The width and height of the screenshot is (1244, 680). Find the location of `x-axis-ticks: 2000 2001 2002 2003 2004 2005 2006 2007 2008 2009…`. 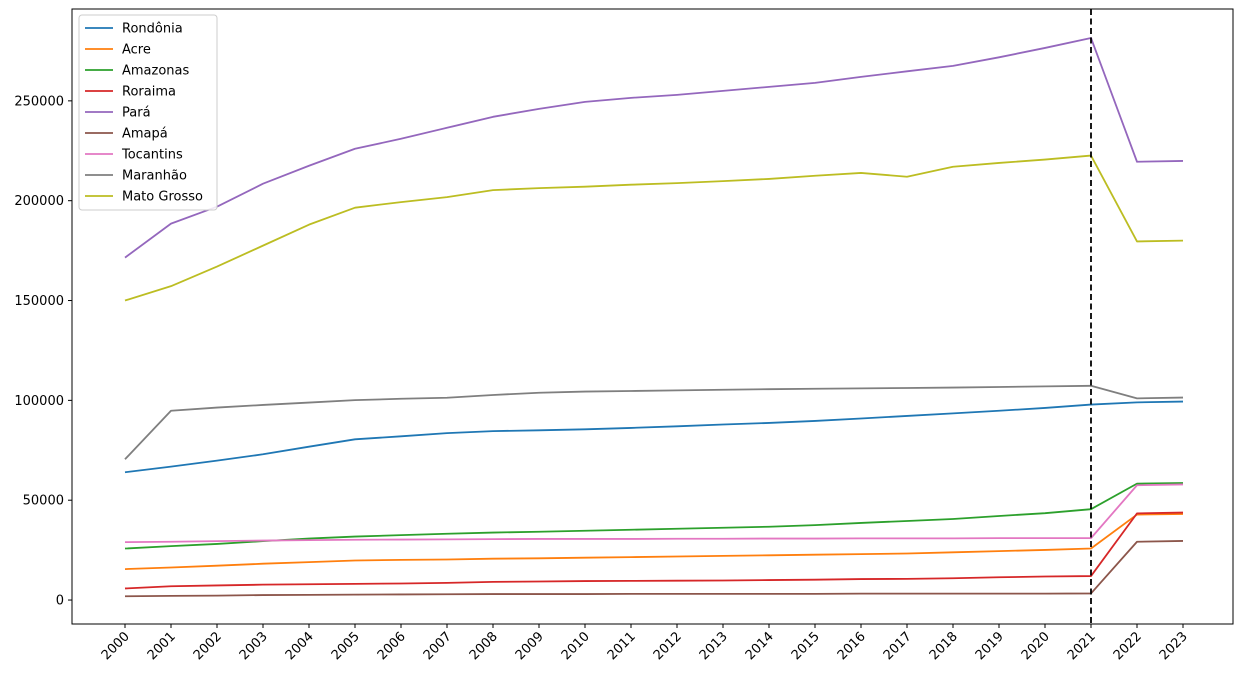

x-axis-ticks: 2000 2001 2002 2003 2004 2005 2006 2007 2008 2009… is located at coordinates (645, 643).